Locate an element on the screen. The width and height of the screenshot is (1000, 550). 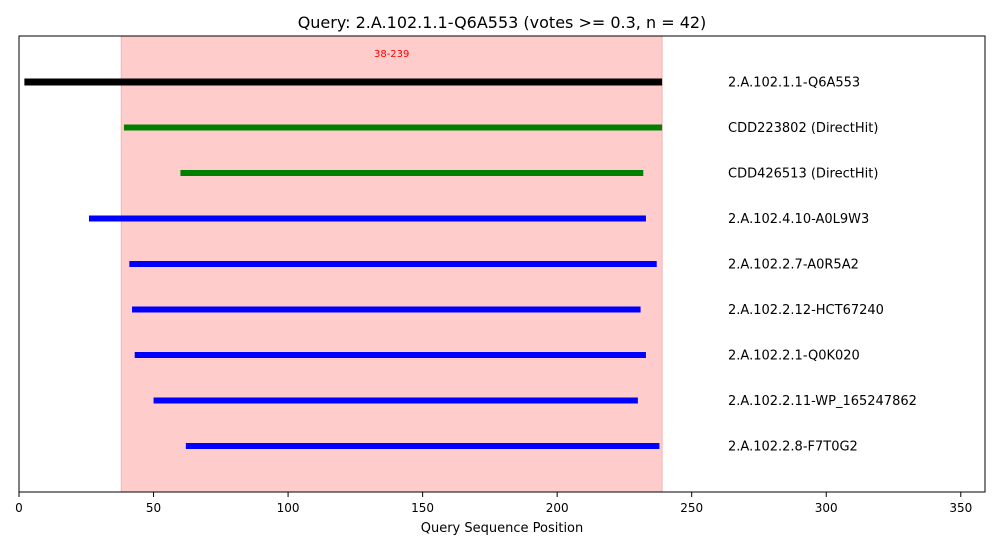
sequence-label: 2.A.102.1.1-Q6A553 is located at coordinates (794, 83).